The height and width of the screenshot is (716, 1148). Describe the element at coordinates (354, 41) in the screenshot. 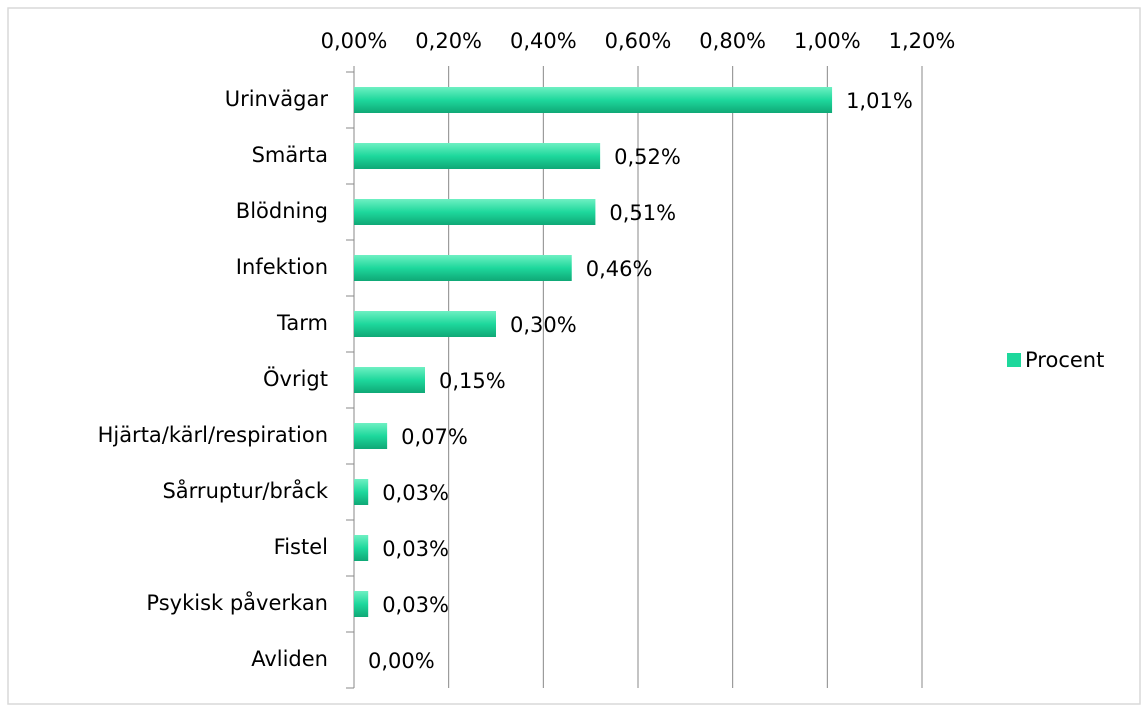

I see `x-tick-label: 0,00%` at that location.